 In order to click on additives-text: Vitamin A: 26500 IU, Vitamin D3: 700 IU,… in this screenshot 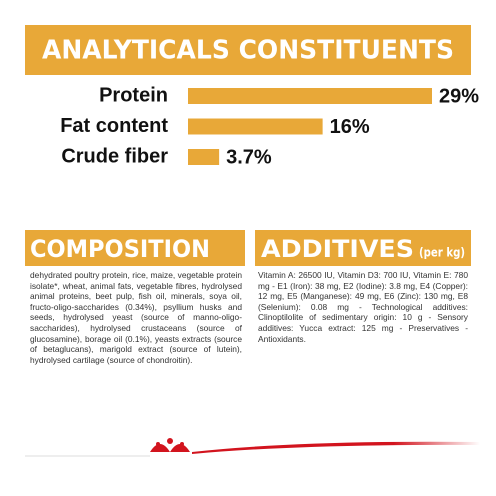, I will do `click(363, 307)`.